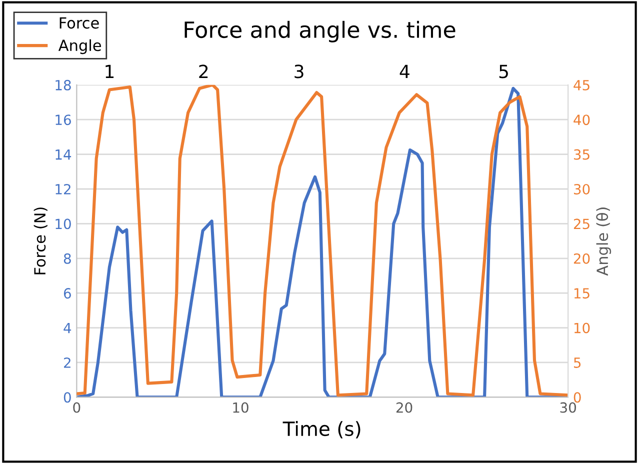  Describe the element at coordinates (63, 189) in the screenshot. I see `y-tick-label: 12` at that location.